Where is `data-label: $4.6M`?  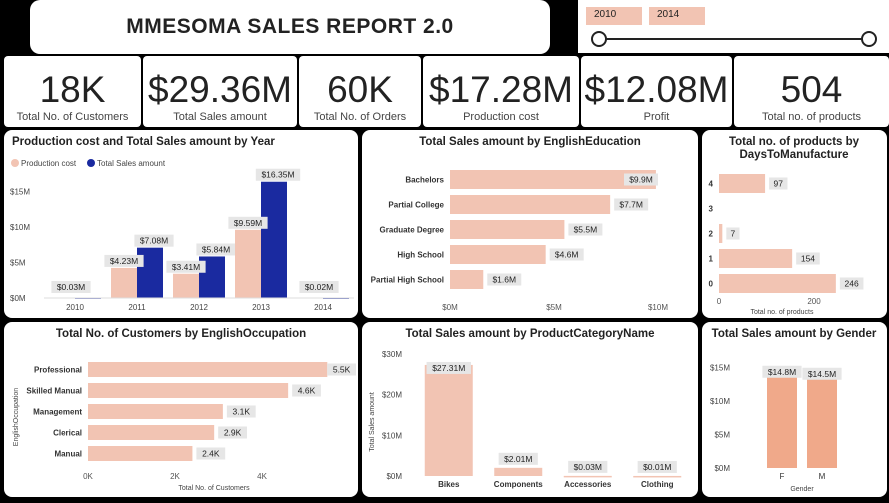 data-label: $4.6M is located at coordinates (567, 255).